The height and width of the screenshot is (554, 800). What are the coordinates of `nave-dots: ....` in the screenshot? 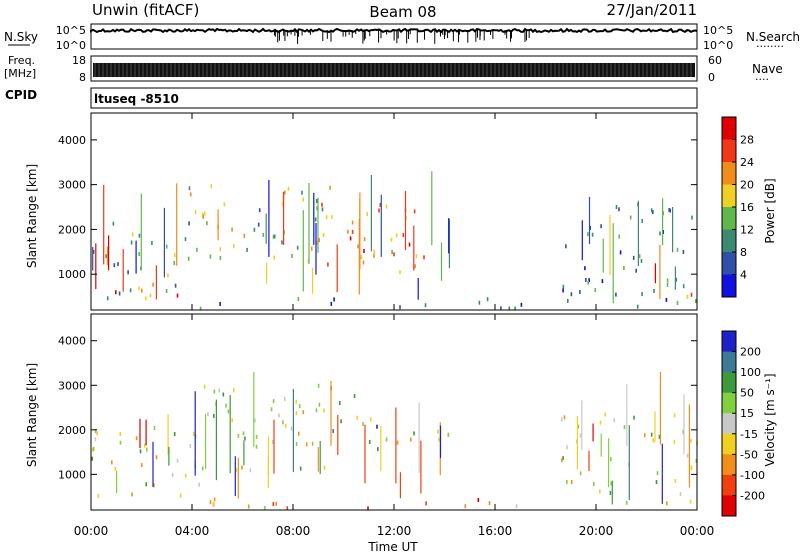 It's located at (762, 76).